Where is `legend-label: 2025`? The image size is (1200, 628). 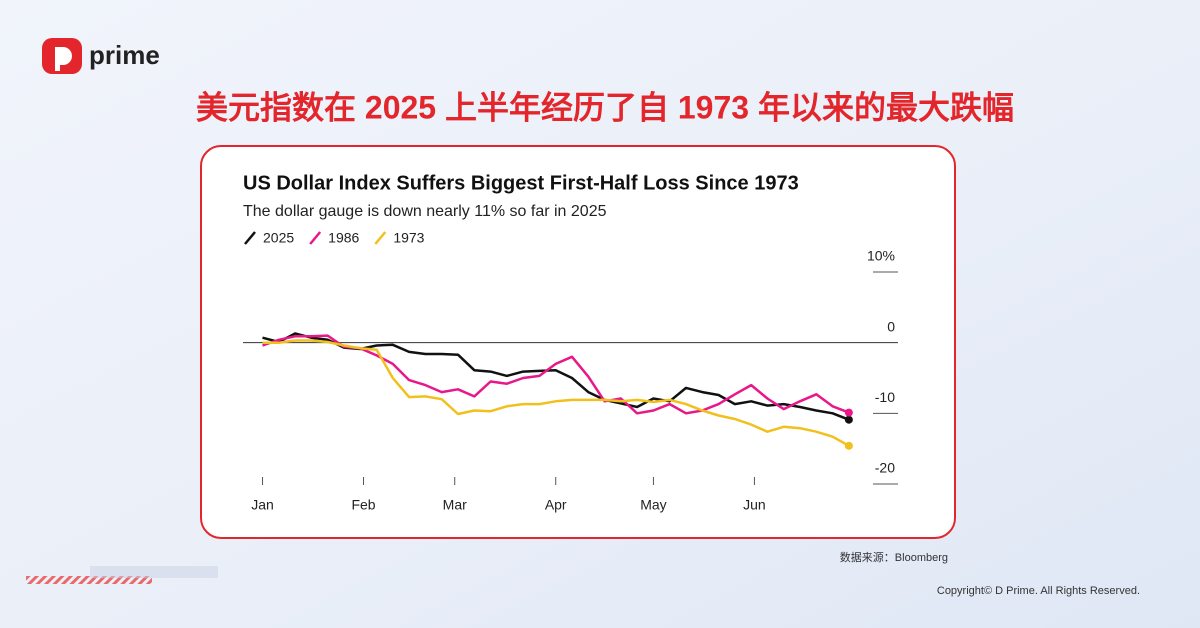 legend-label: 2025 is located at coordinates (278, 238).